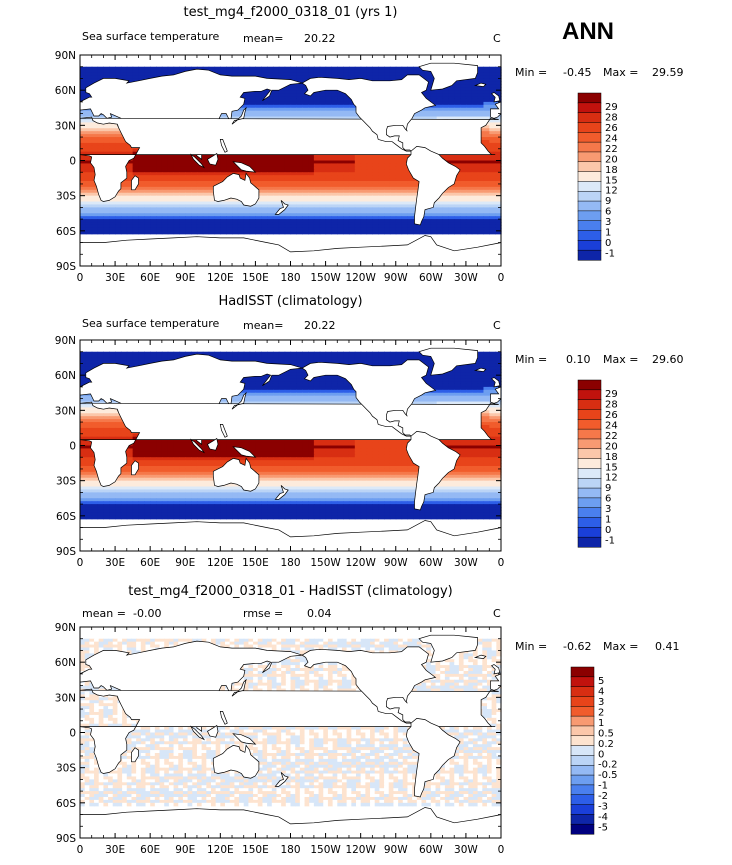 This screenshot has width=732, height=865. What do you see at coordinates (497, 613) in the screenshot?
I see `panel-3-unit: C` at bounding box center [497, 613].